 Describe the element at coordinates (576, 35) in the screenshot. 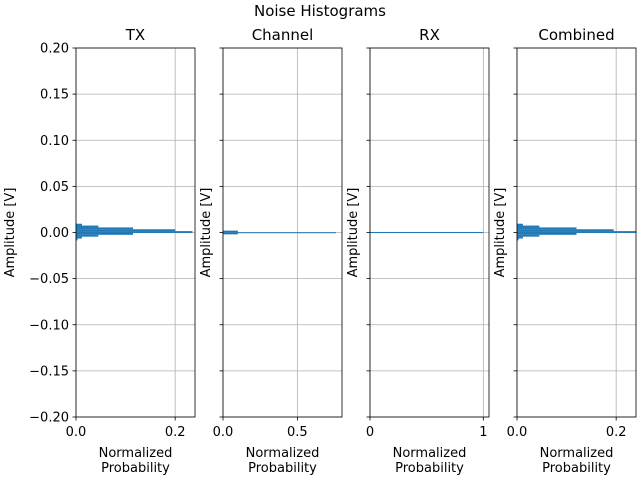

I see `panel-title: Combined` at that location.